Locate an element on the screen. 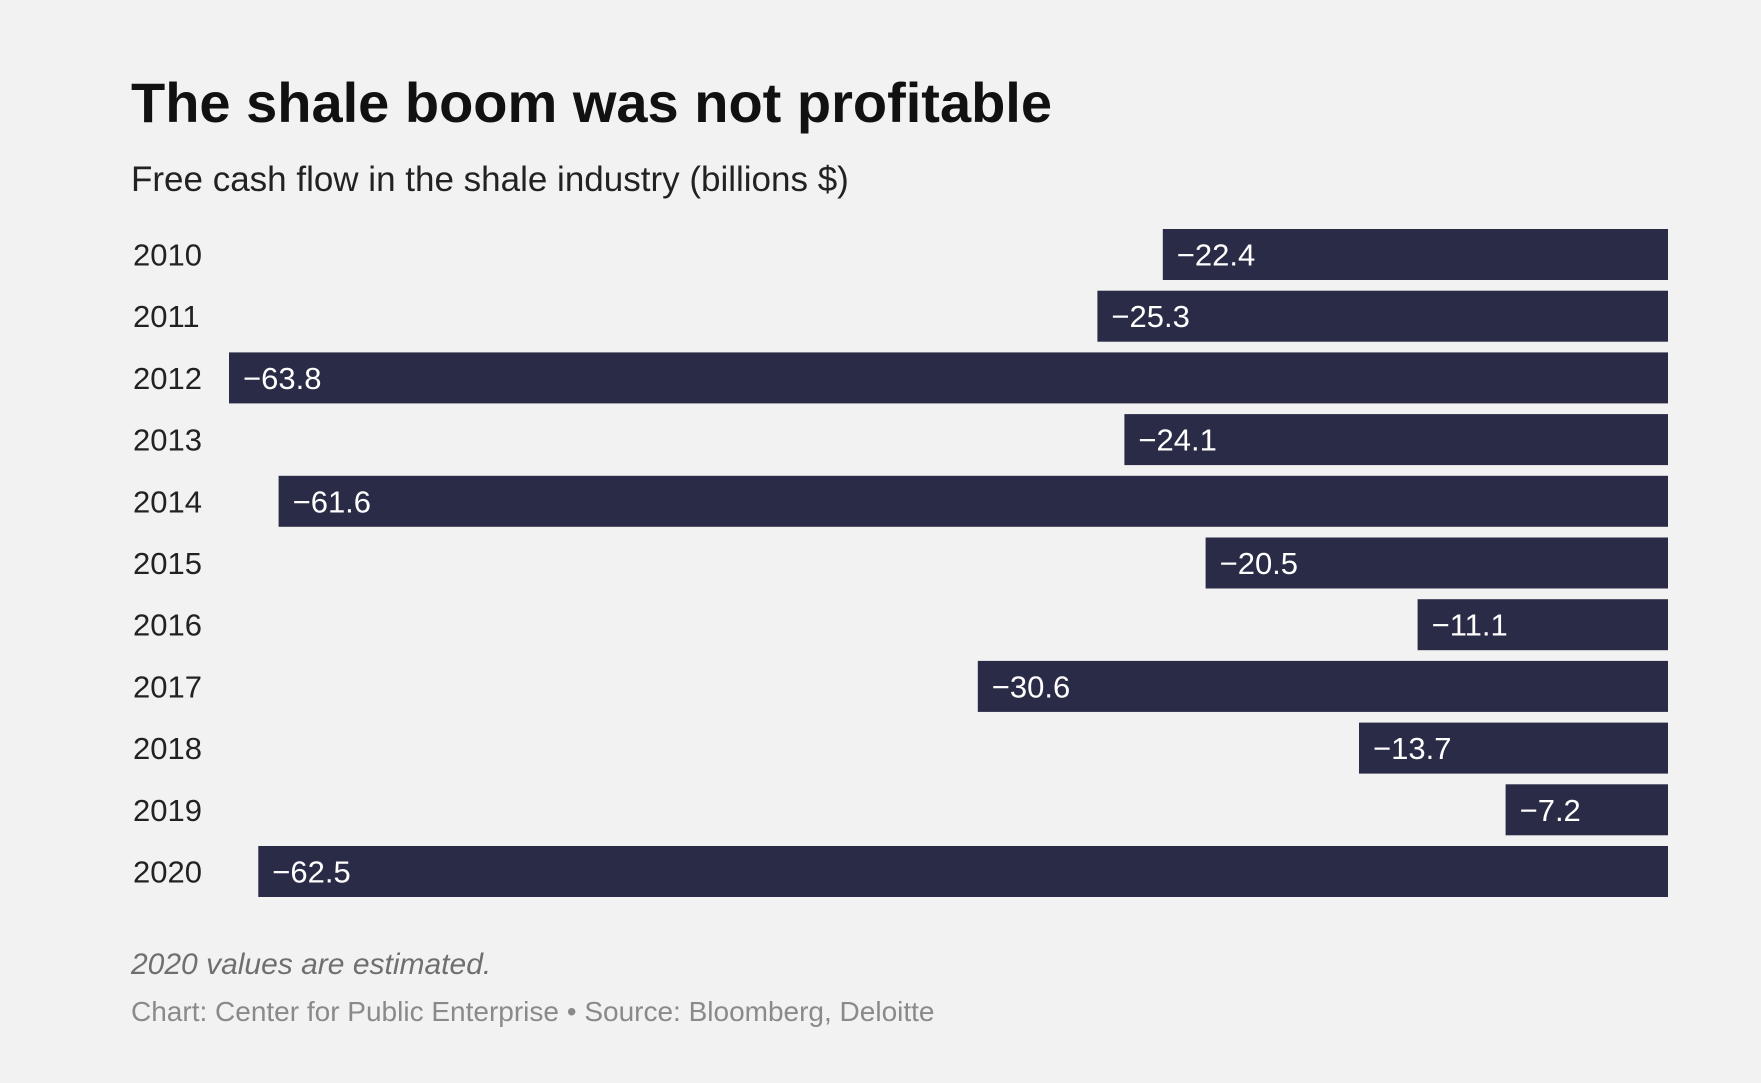  category-label-2011: 2011 is located at coordinates (166, 316).